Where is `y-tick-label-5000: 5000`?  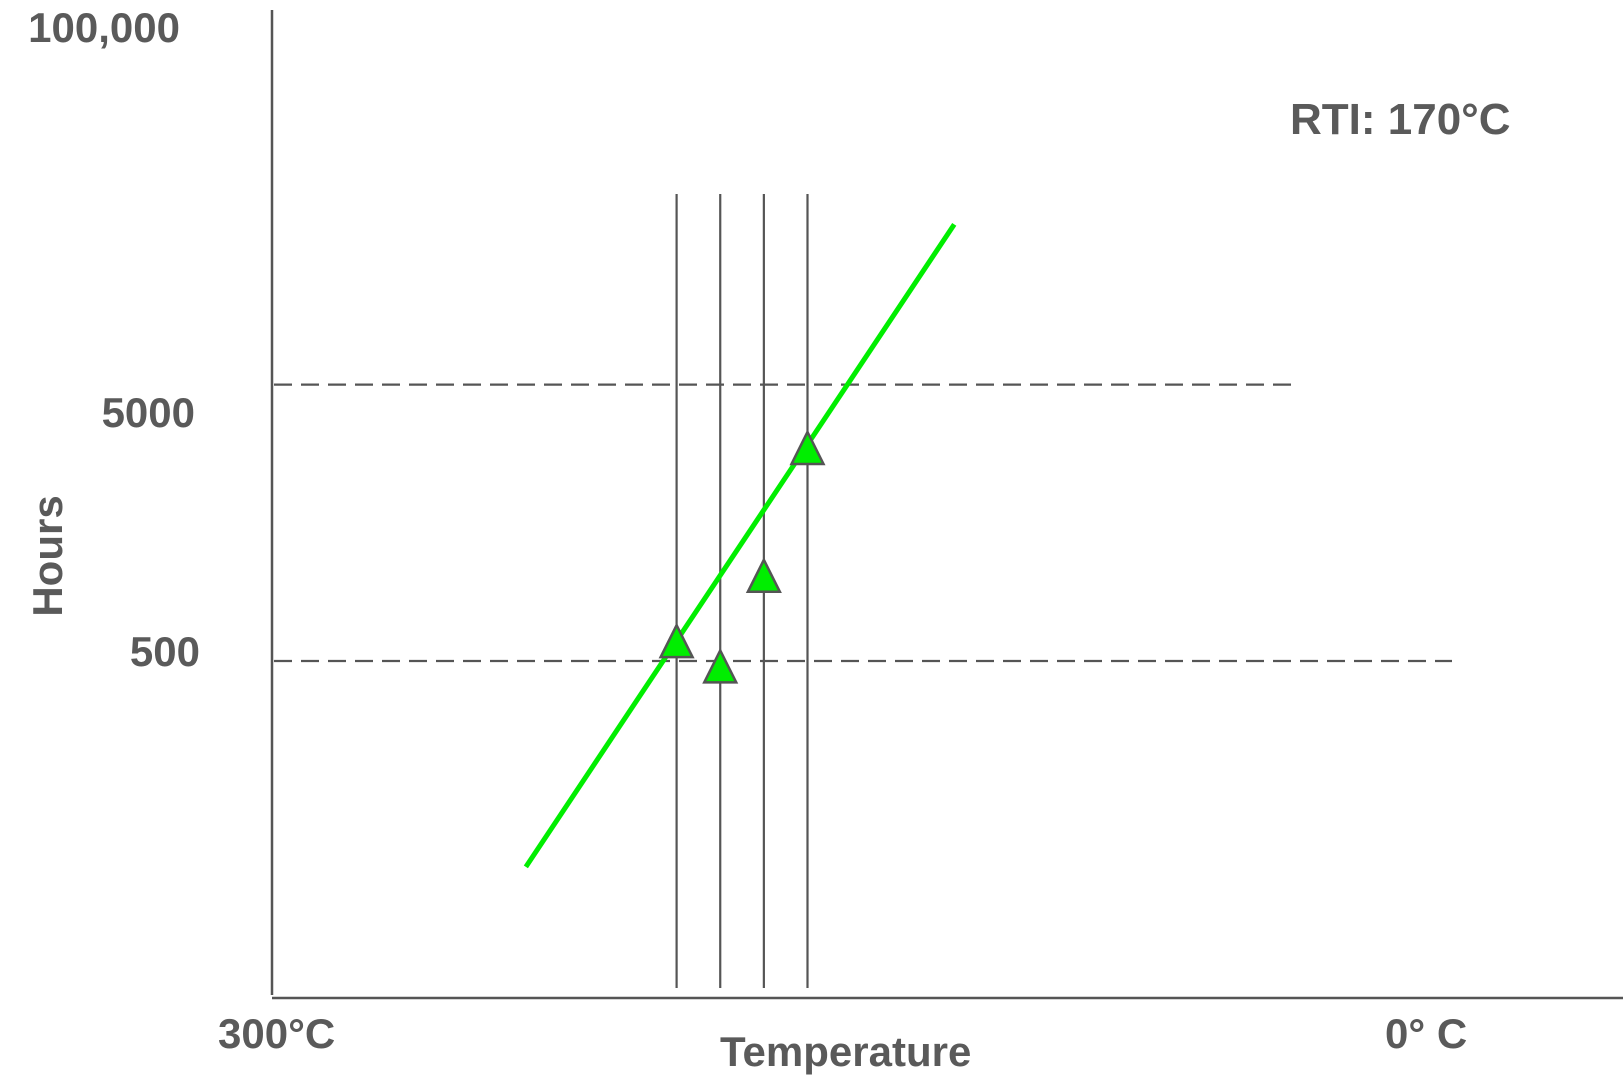
y-tick-label-5000: 5000 is located at coordinates (148, 412).